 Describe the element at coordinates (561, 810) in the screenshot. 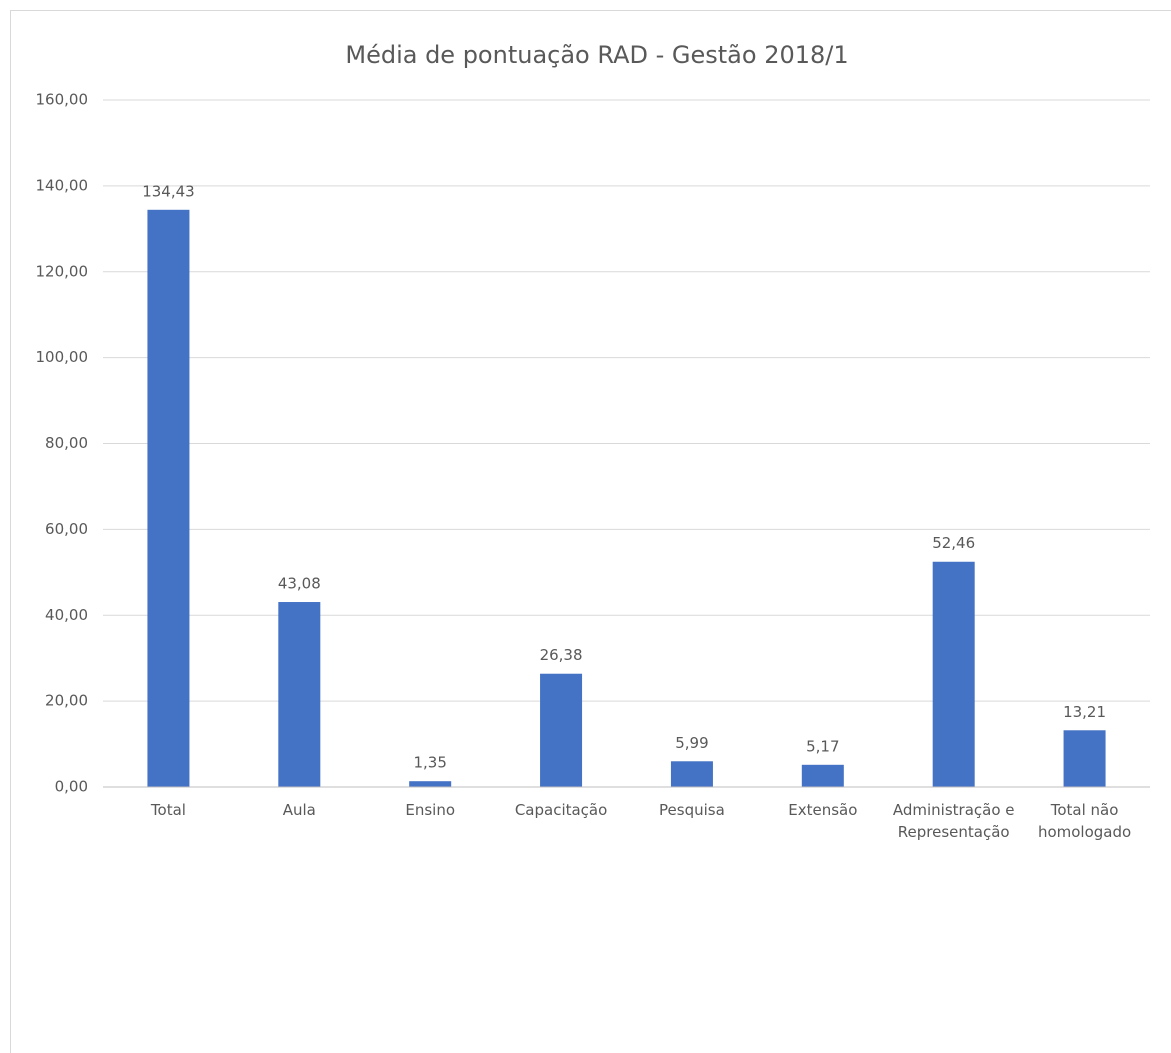

I see `x-tick-label: Capacitação` at that location.